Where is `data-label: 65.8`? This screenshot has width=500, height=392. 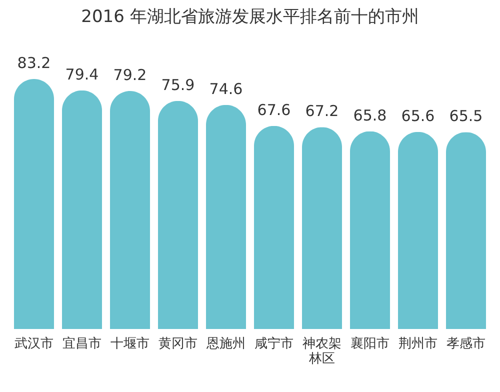 data-label: 65.8 is located at coordinates (370, 115).